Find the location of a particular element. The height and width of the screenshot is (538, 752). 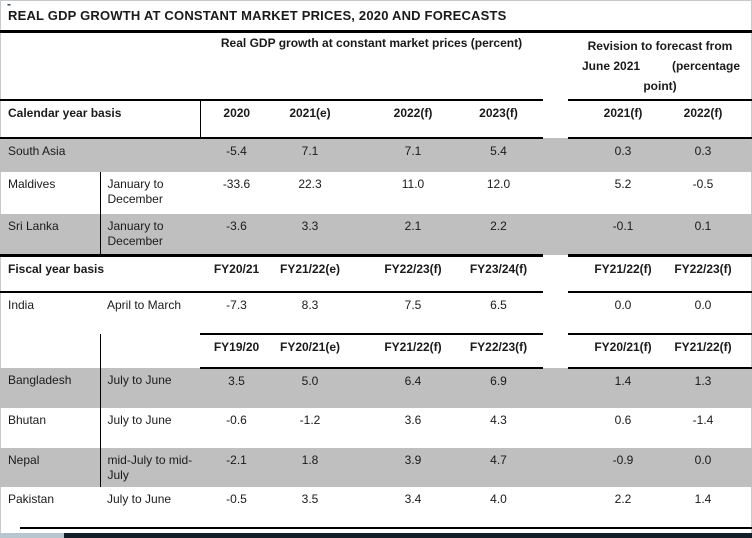

value-cell: 3.3 is located at coordinates (310, 235).